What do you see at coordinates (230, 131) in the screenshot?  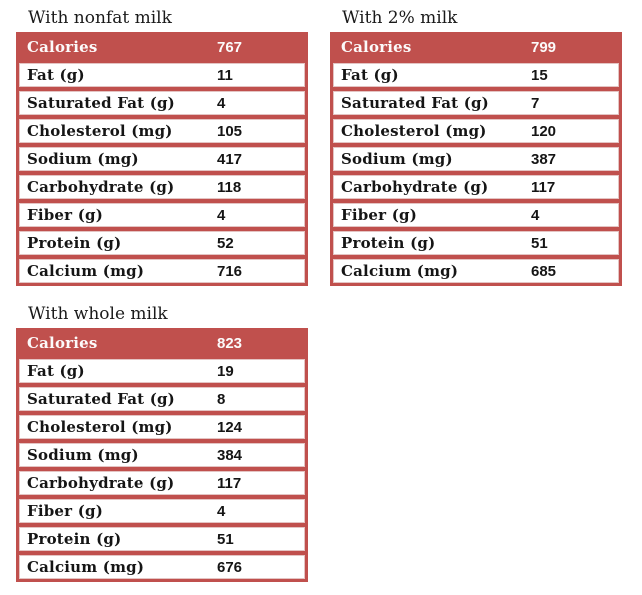 I see `row-value: 105` at bounding box center [230, 131].